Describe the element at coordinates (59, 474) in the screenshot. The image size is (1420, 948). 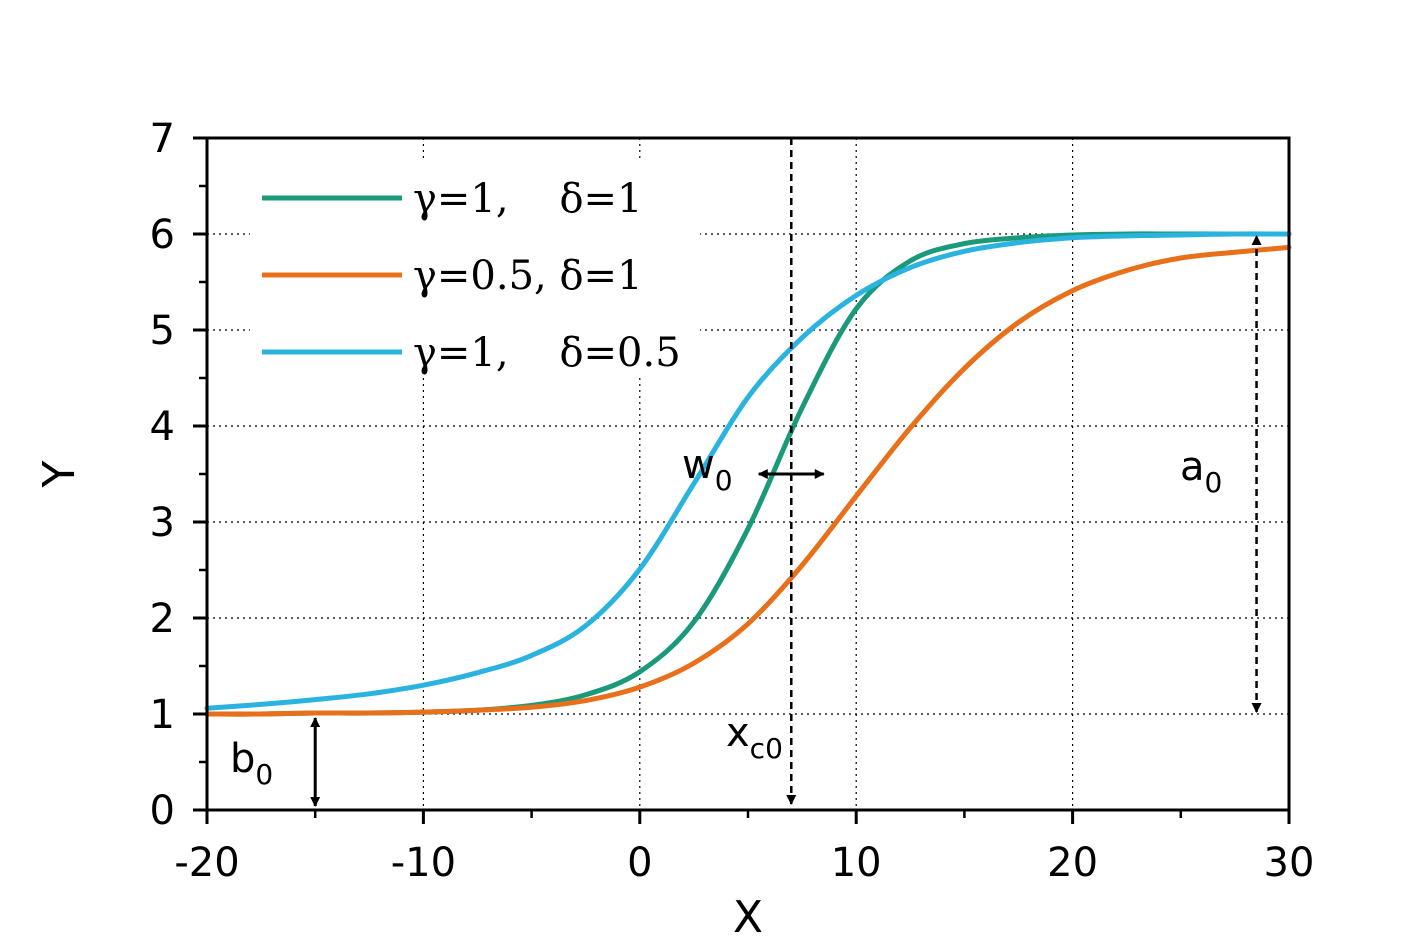
I see `y-axis-title: Y` at that location.